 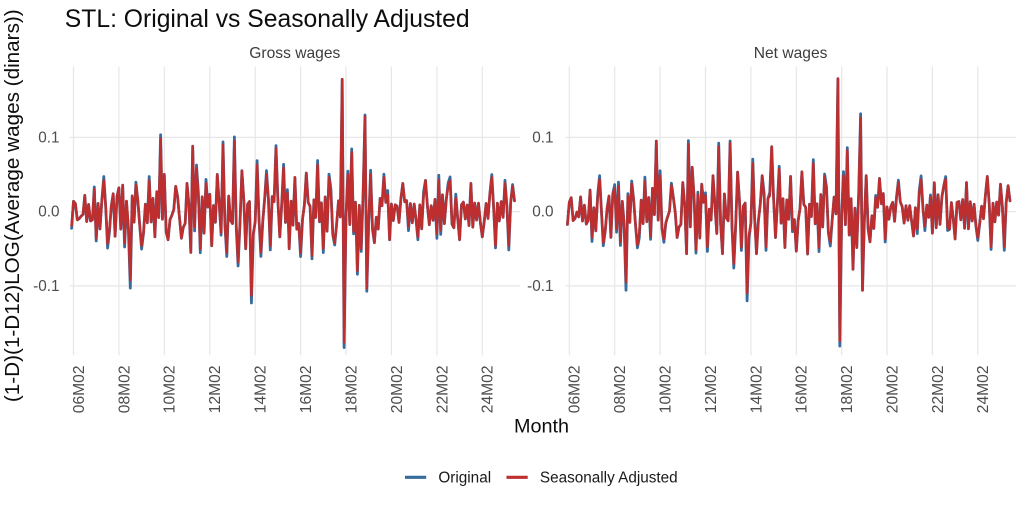 I want to click on svg-text: Month, so click(x=541, y=427).